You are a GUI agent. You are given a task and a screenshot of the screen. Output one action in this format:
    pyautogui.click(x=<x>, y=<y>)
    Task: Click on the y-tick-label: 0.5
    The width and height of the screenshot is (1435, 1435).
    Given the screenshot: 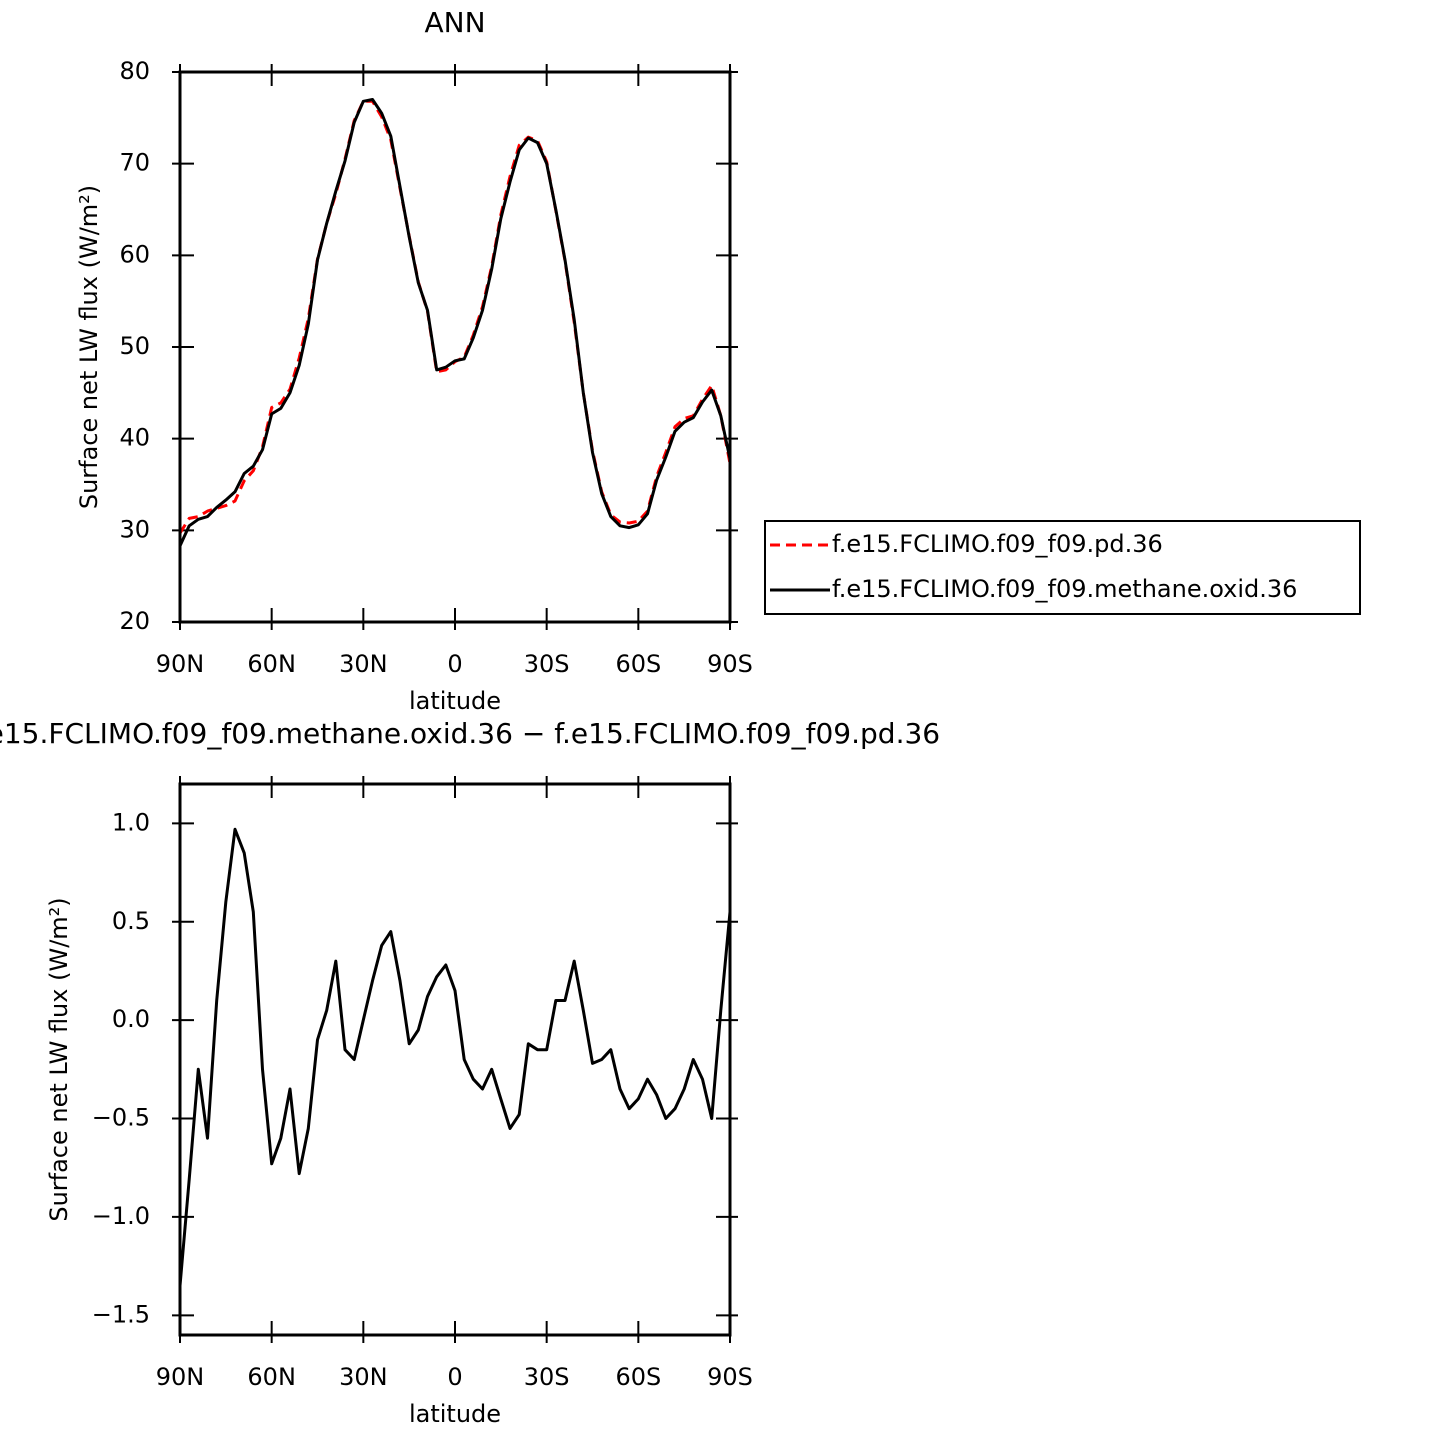 What is the action you would take?
    pyautogui.click(x=131, y=921)
    